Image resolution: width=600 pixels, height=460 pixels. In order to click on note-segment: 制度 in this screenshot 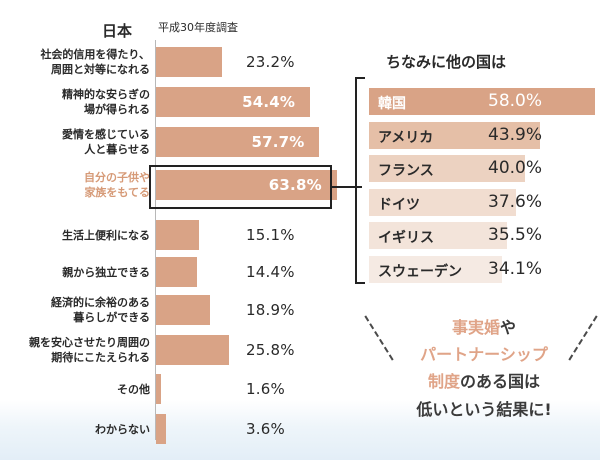, I will do `click(443, 381)`.